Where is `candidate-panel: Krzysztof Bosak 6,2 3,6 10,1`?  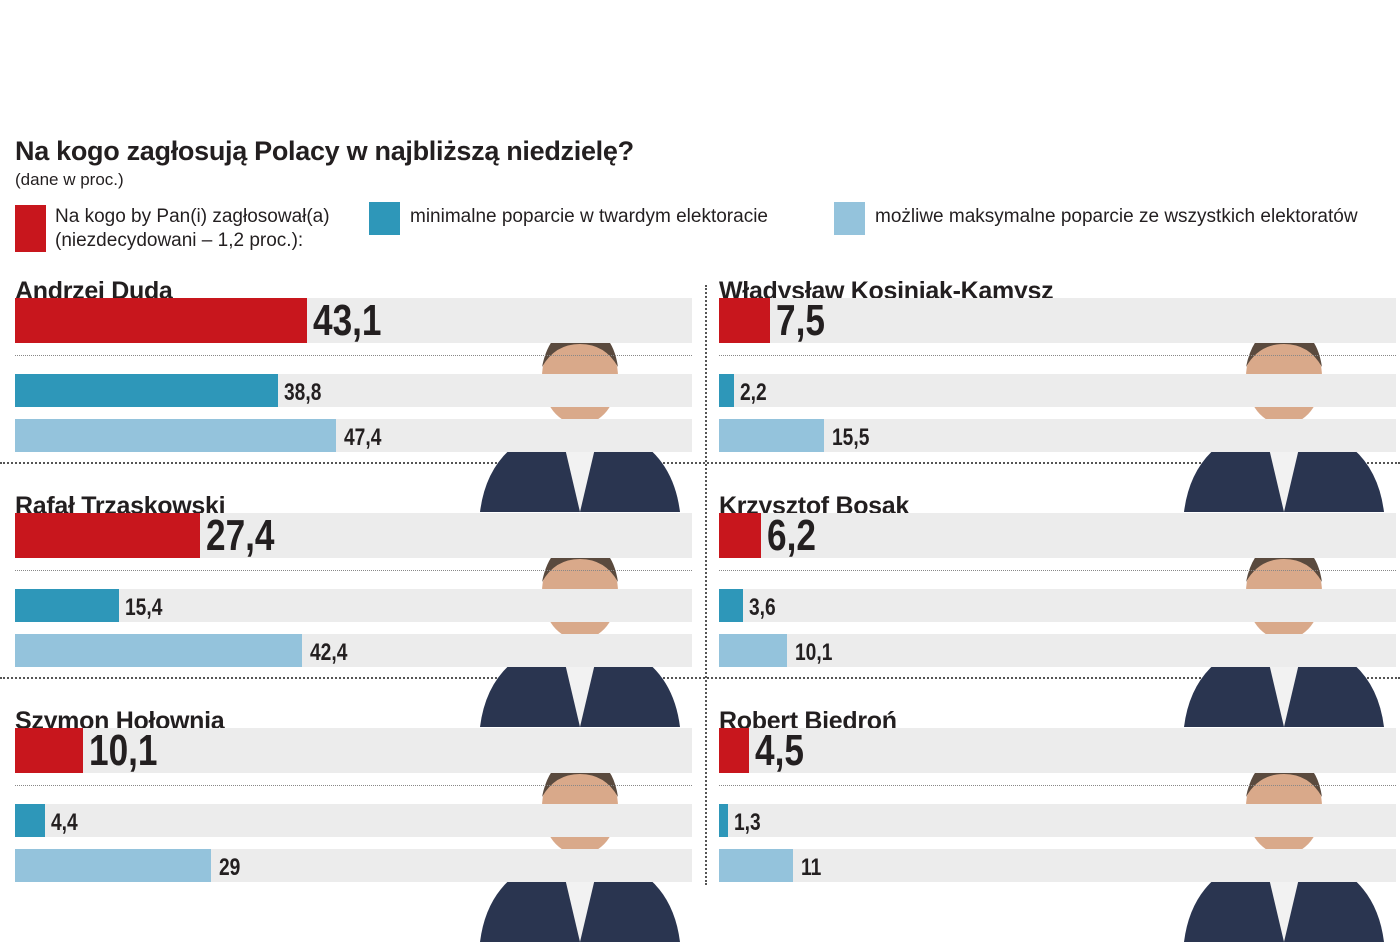
candidate-panel: Krzysztof Bosak 6,2 3,6 10,1 is located at coordinates (1057, 609).